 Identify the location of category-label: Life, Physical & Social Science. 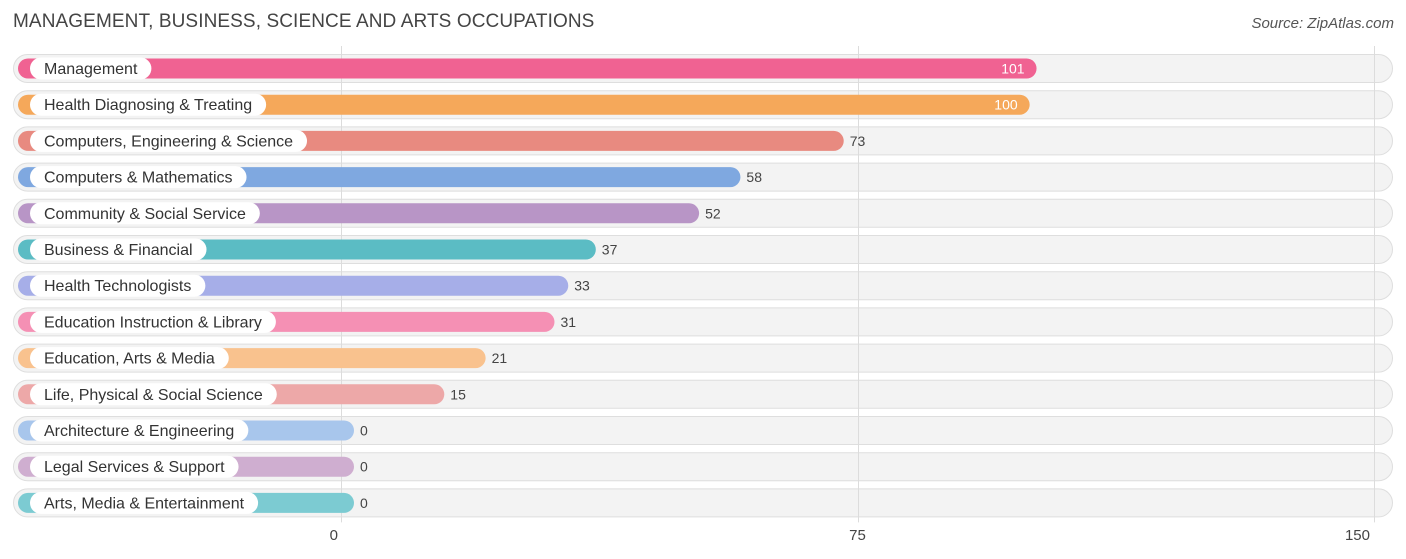
(153, 395).